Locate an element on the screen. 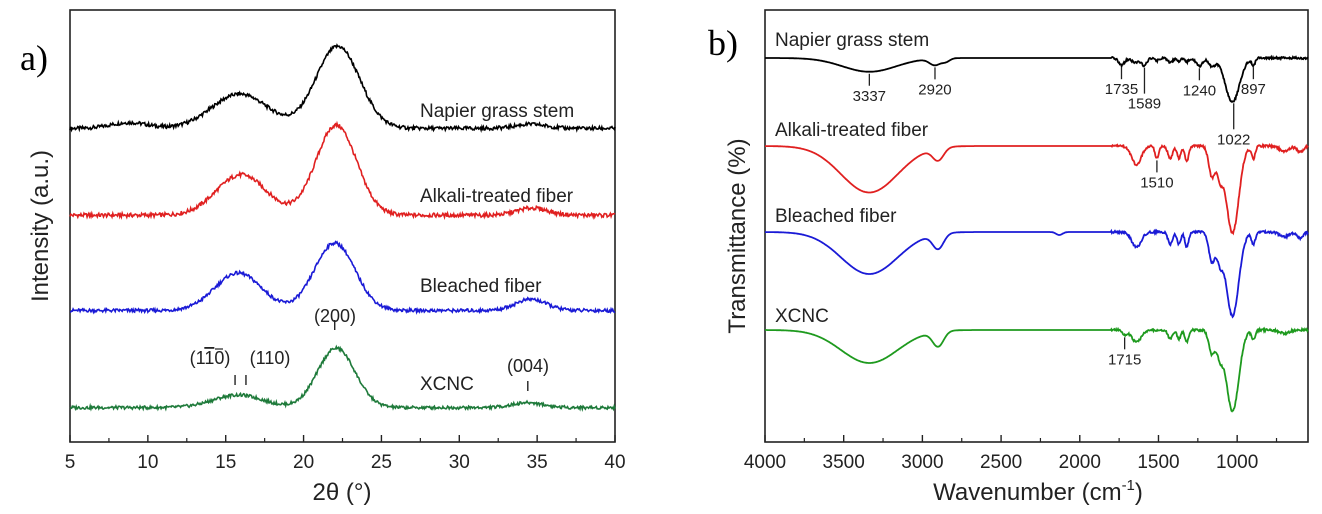  b-x-tick-label: 3500 is located at coordinates (844, 462).